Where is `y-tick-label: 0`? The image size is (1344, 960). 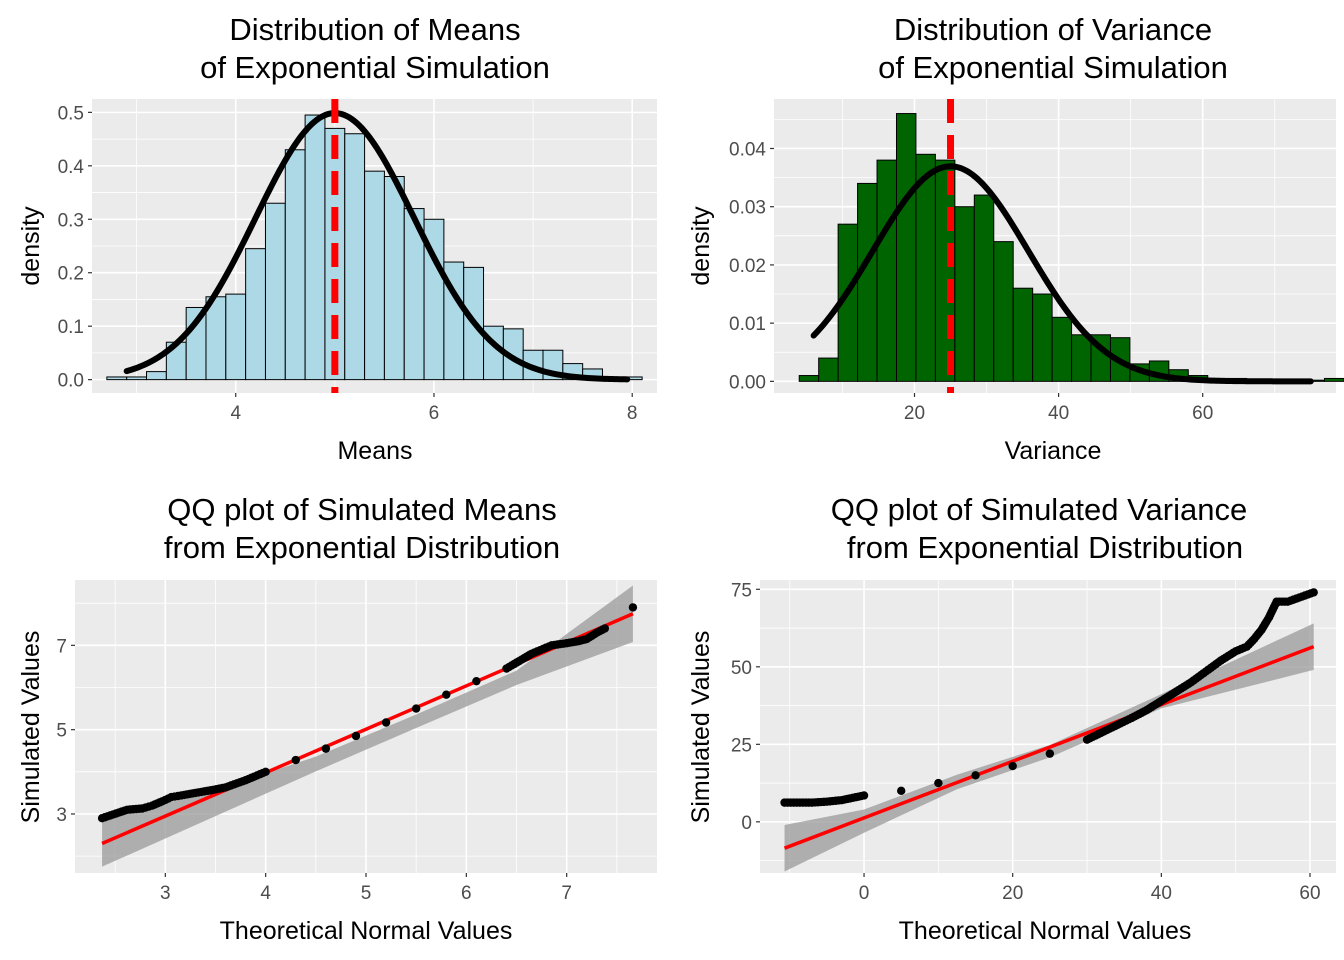 y-tick-label: 0 is located at coordinates (746, 823).